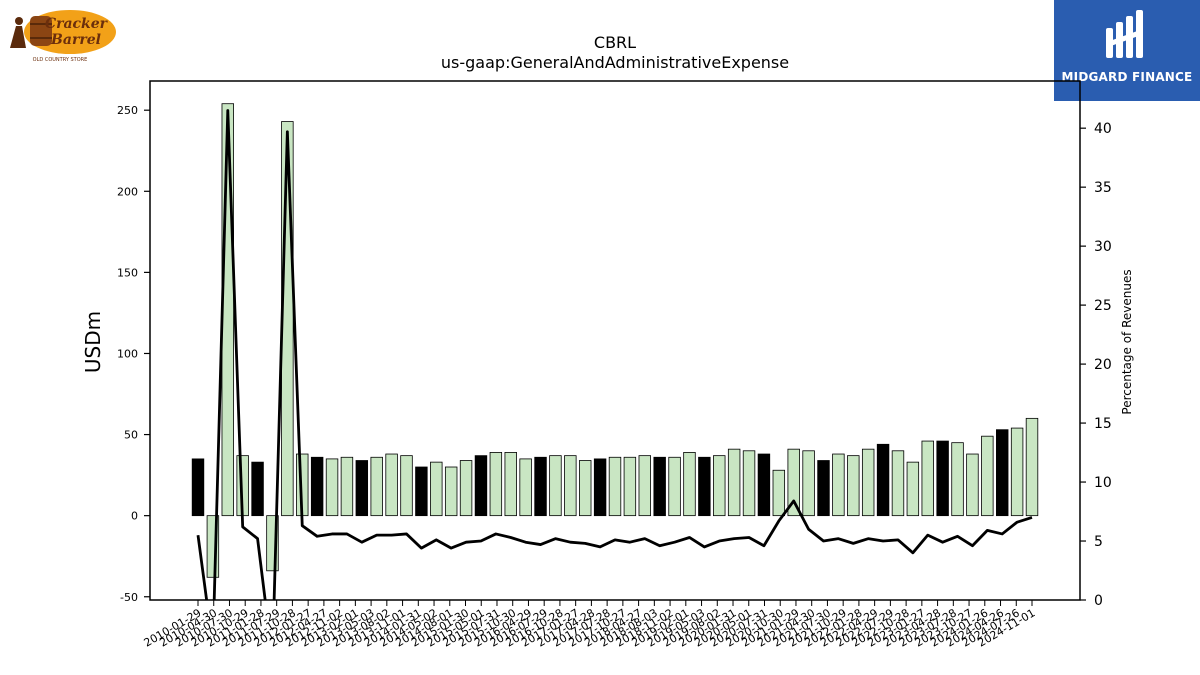 This screenshot has width=1200, height=675. I want to click on y-axis-right: 0 5 10 15 20 25 30 35 40, so click(1096, 365).